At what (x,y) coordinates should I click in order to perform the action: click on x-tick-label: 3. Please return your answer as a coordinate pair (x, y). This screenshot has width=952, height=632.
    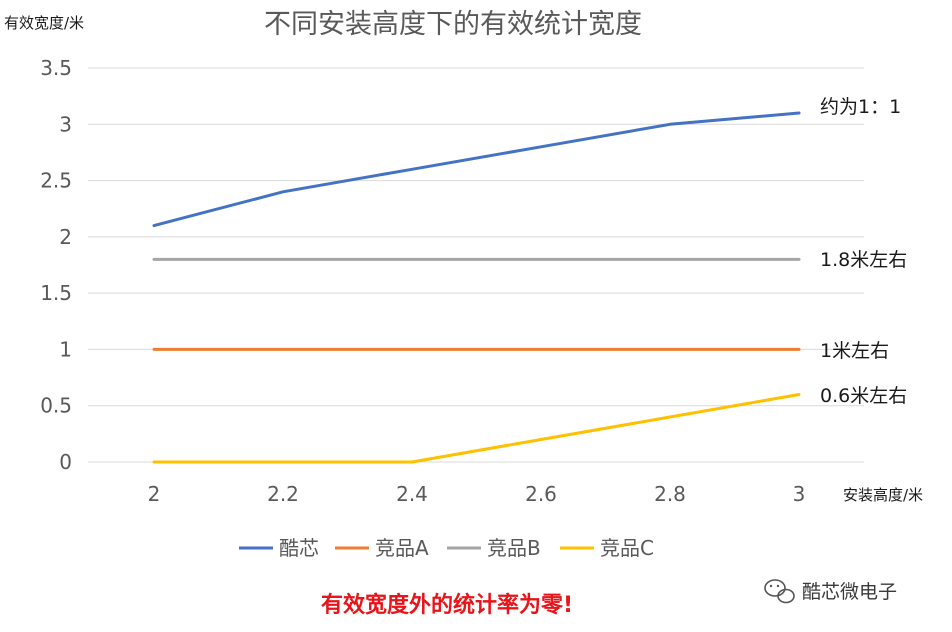
    Looking at the image, I should click on (799, 494).